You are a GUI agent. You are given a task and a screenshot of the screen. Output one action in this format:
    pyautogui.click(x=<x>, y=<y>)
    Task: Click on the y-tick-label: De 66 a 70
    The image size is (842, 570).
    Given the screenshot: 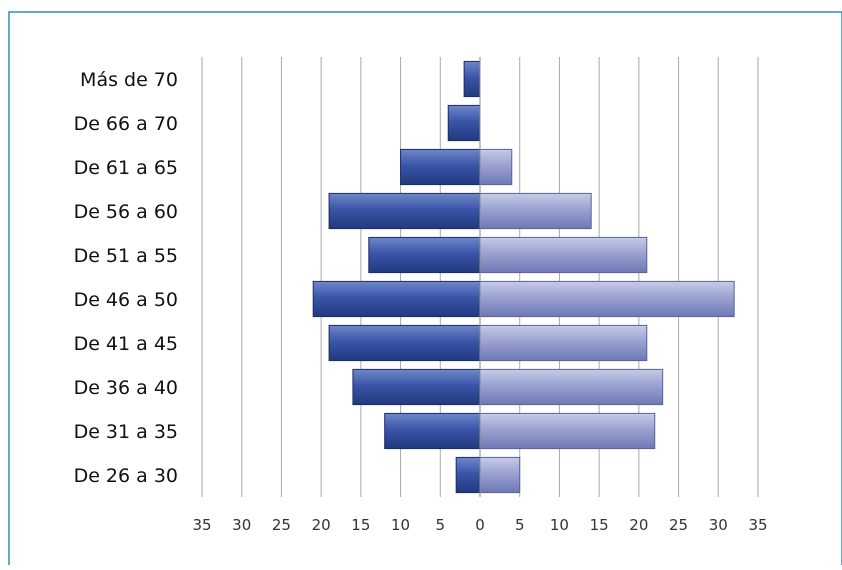 What is the action you would take?
    pyautogui.click(x=126, y=124)
    